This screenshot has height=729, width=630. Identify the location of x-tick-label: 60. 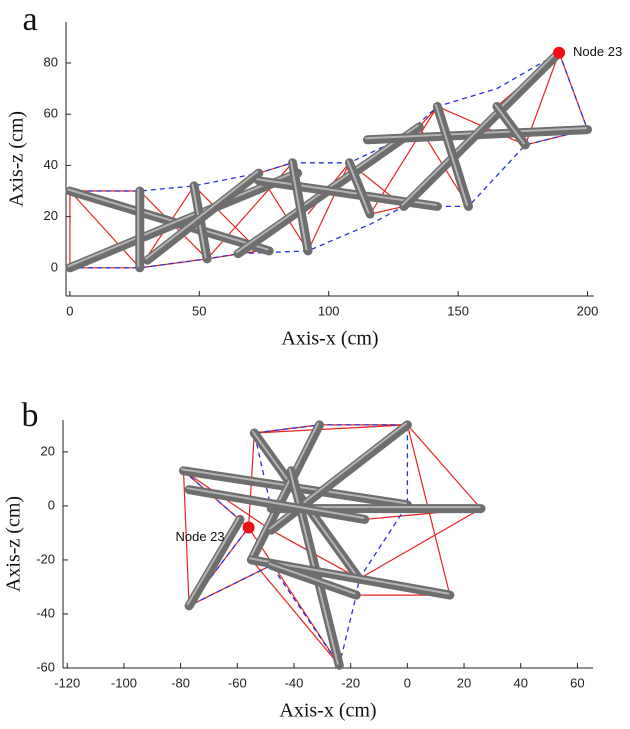
(577, 682).